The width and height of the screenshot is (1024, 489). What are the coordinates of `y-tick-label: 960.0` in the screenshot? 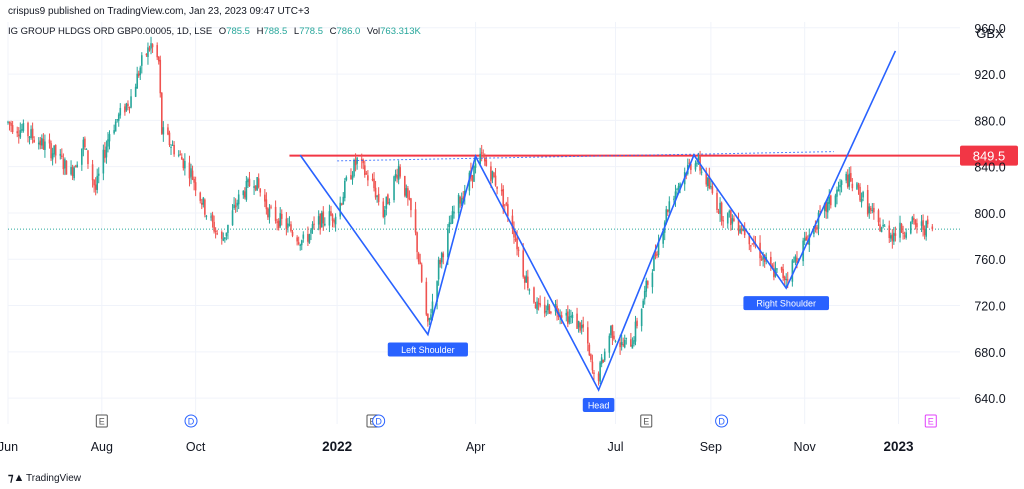 It's located at (989, 29).